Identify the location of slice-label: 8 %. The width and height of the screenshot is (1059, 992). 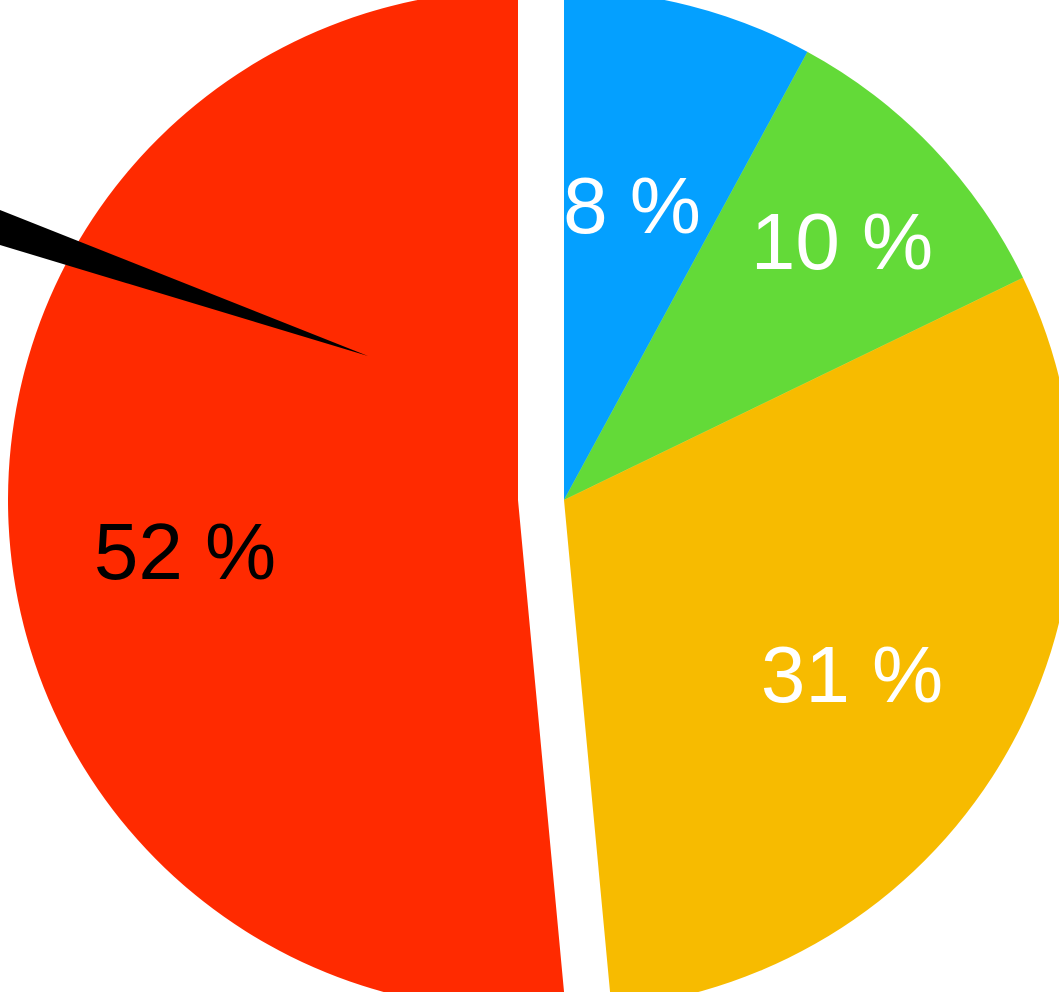
(632, 205).